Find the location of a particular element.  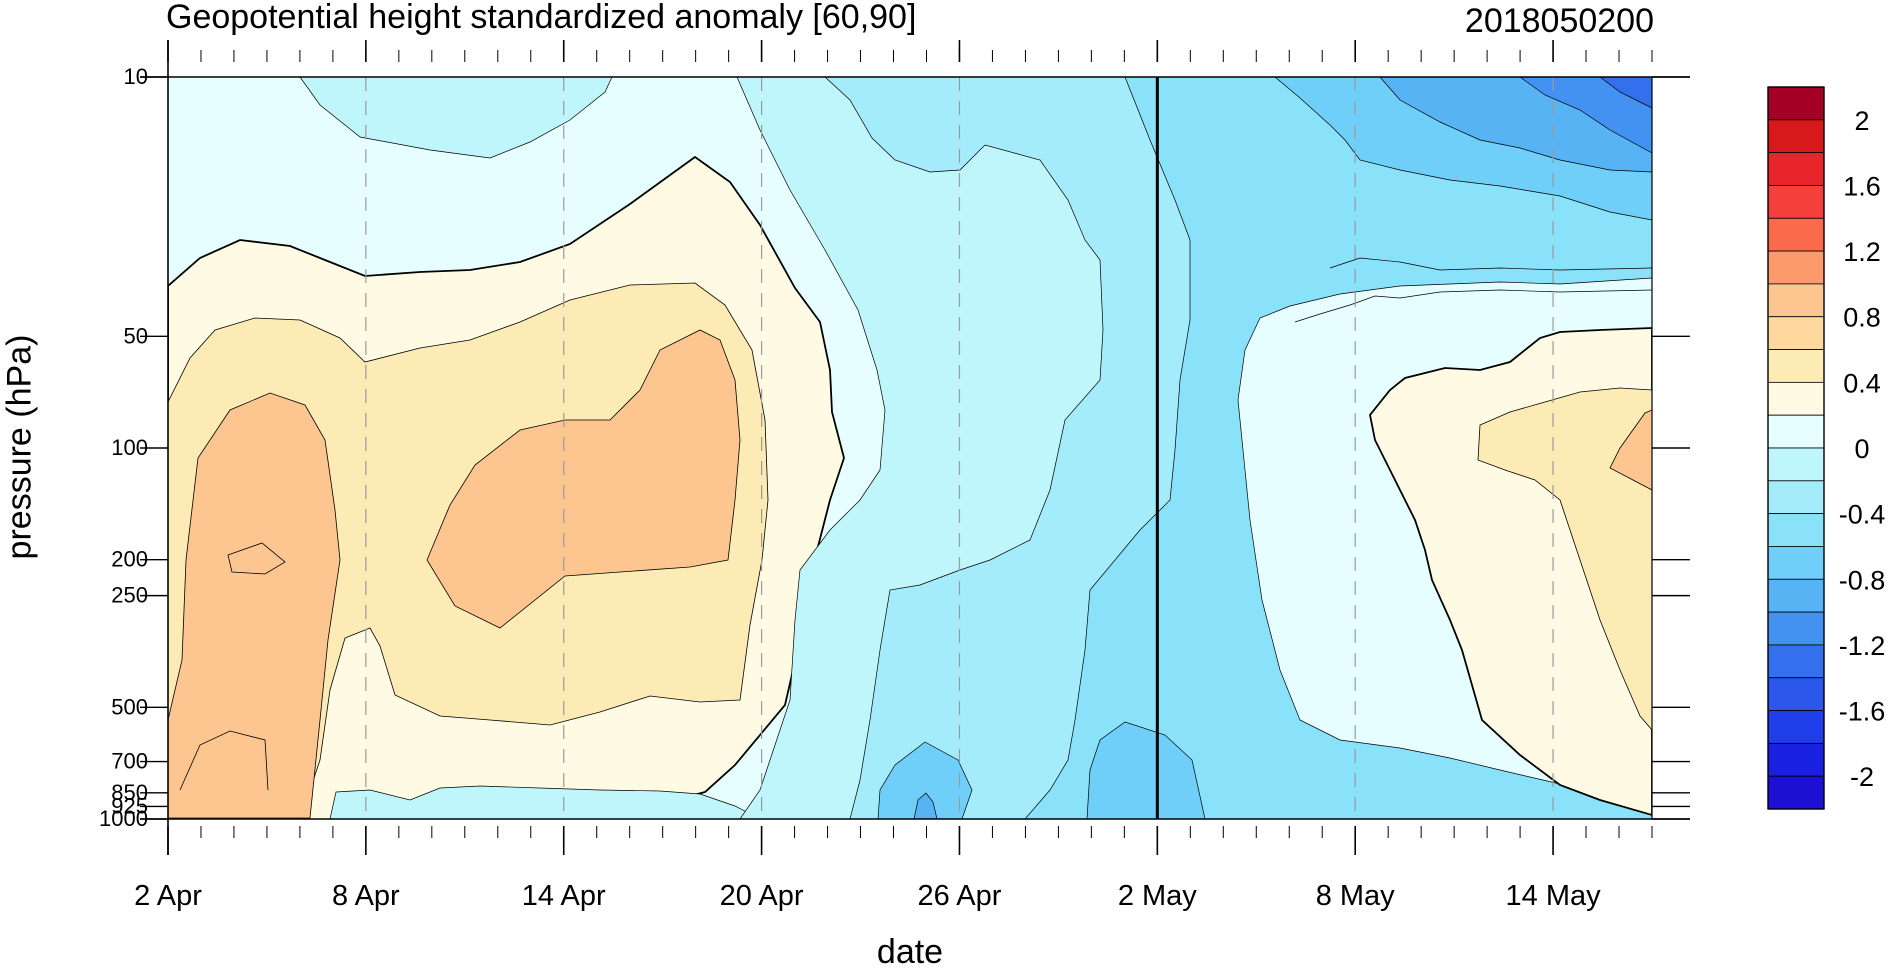

colorbar-label: 0 is located at coordinates (1861, 449).